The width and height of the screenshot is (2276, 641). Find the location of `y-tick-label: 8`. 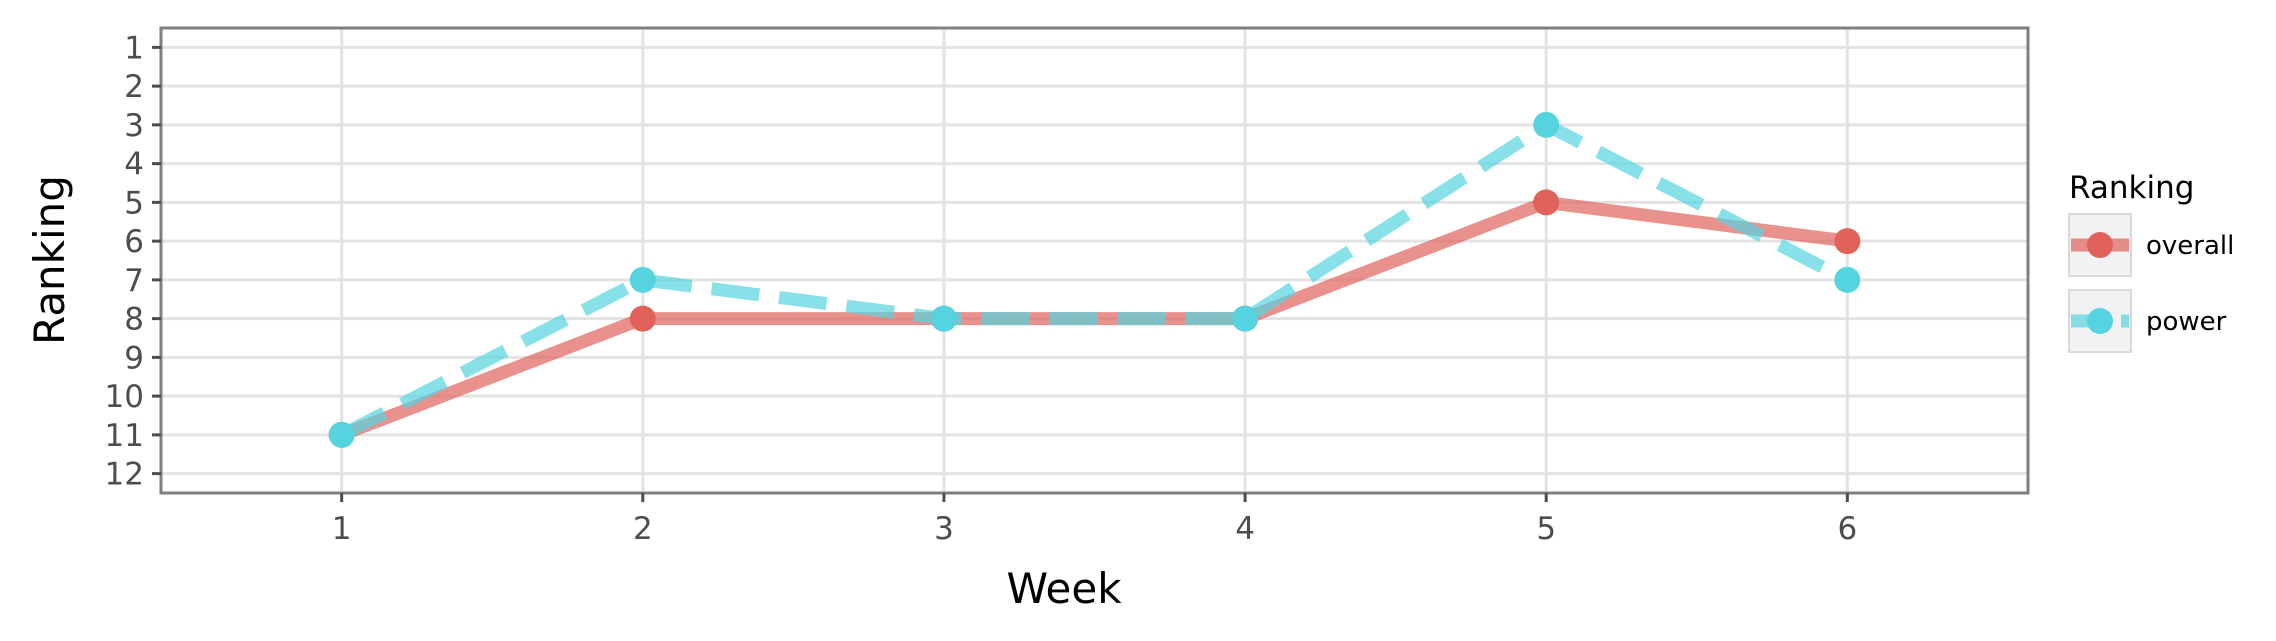

y-tick-label: 8 is located at coordinates (134, 320).